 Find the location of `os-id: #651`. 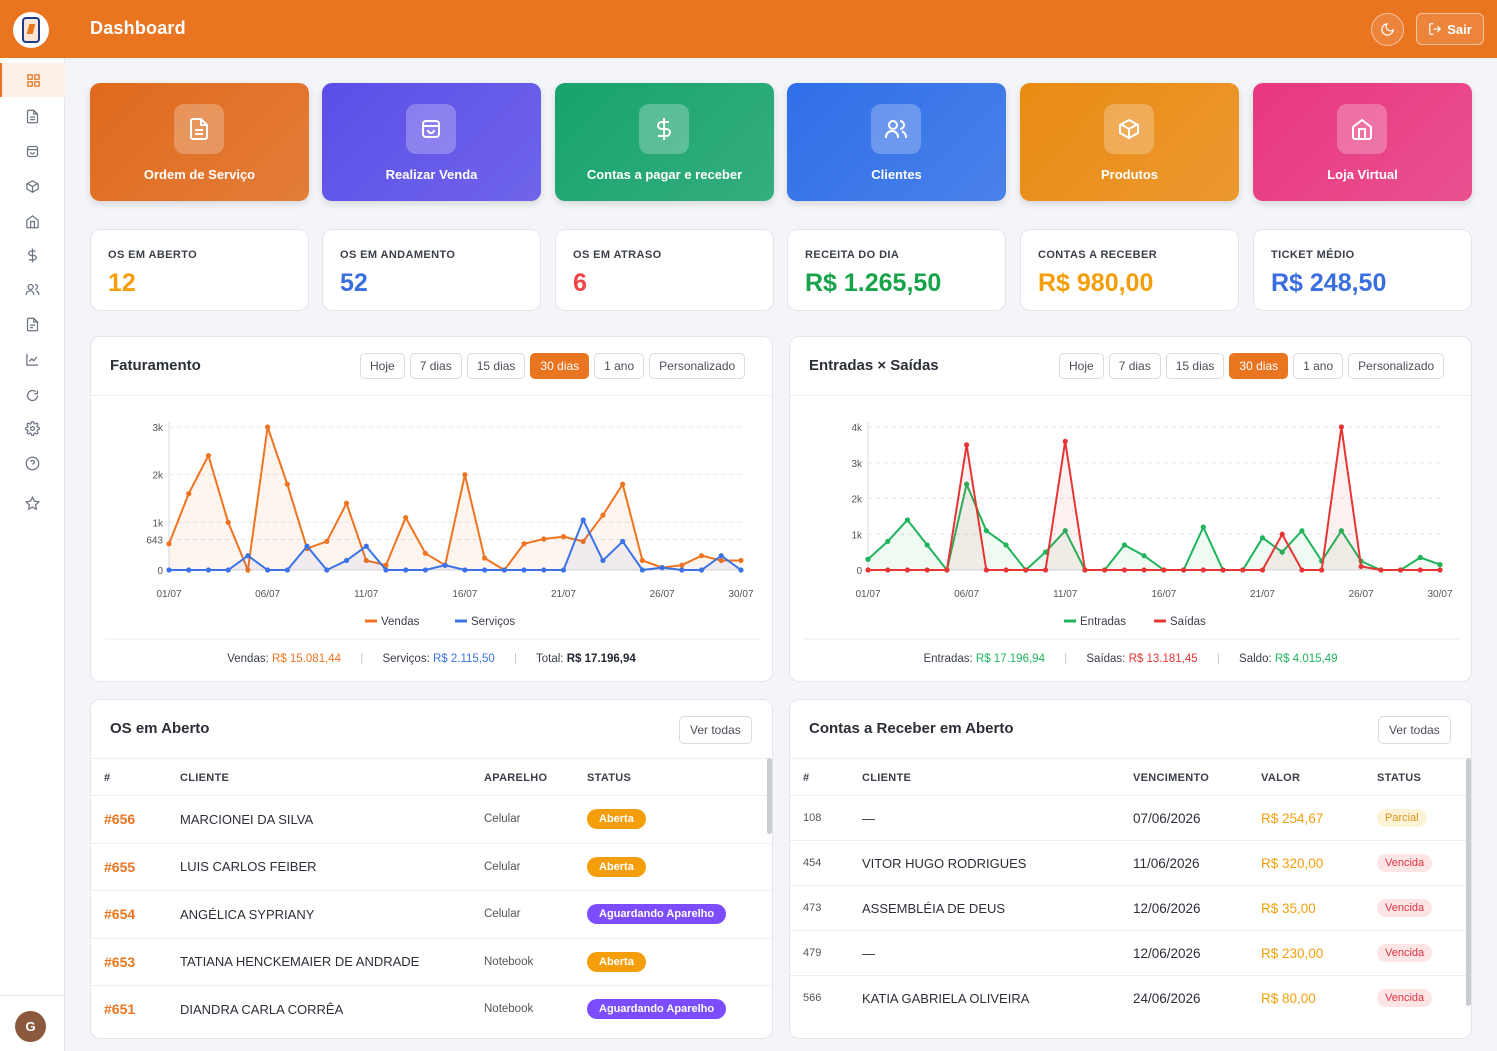

os-id: #651 is located at coordinates (120, 1009).